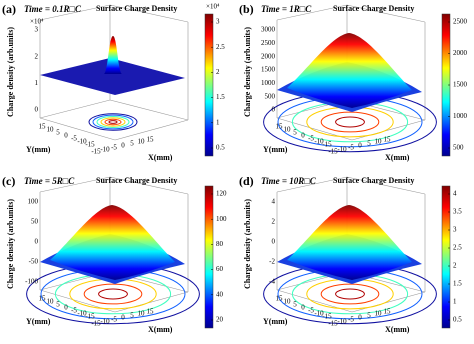  Describe the element at coordinates (274, 202) in the screenshot. I see `z-tick-label: 4` at that location.